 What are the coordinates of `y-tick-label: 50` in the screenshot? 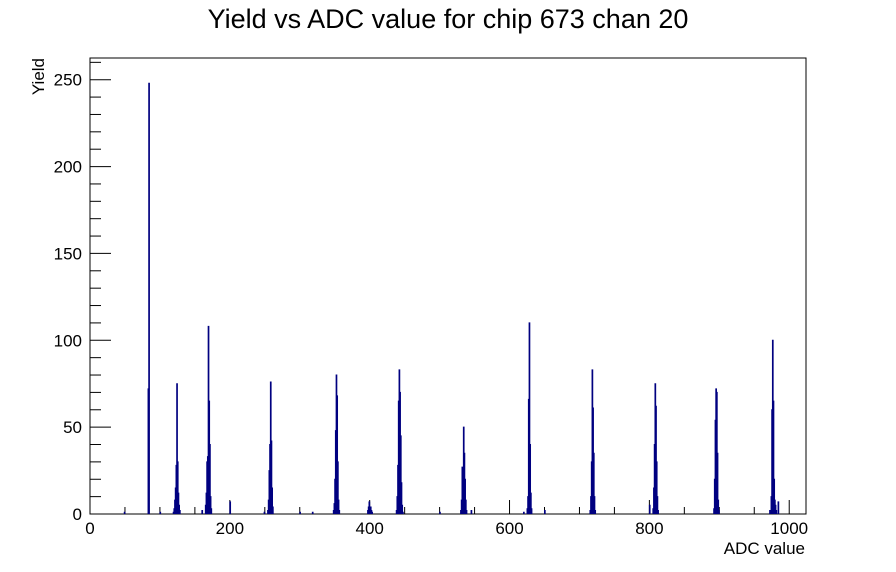 It's located at (72, 427).